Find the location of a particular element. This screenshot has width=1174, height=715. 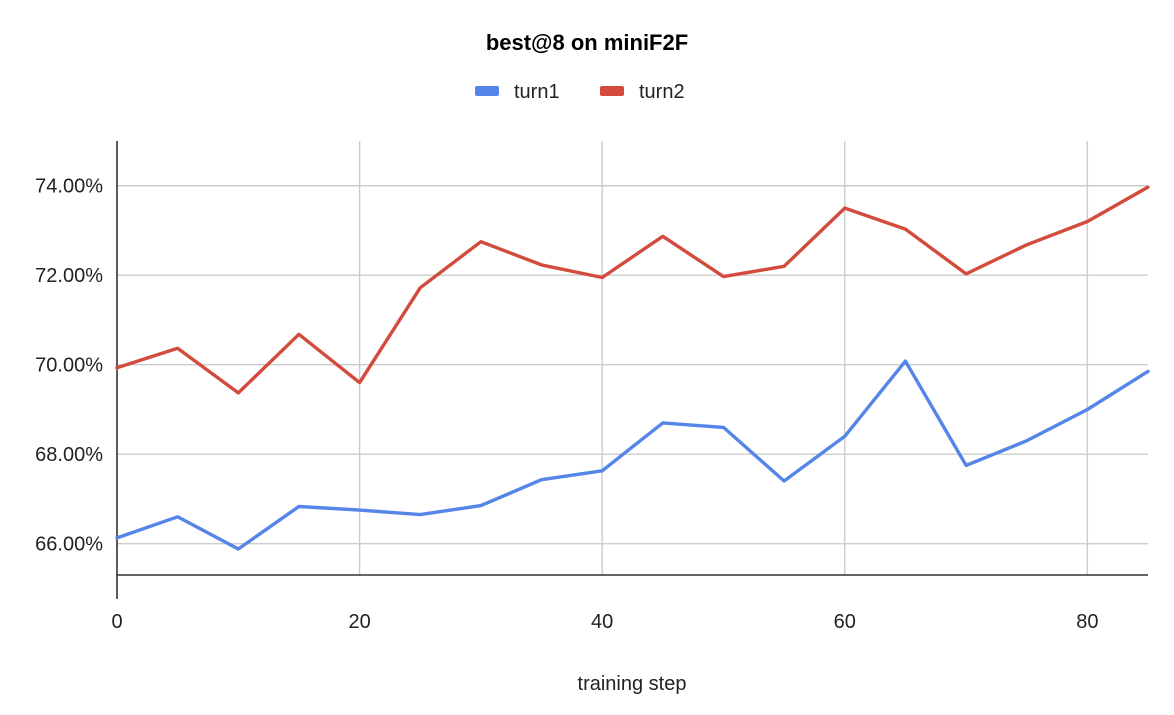

x-tick-label: 0 is located at coordinates (116, 622).